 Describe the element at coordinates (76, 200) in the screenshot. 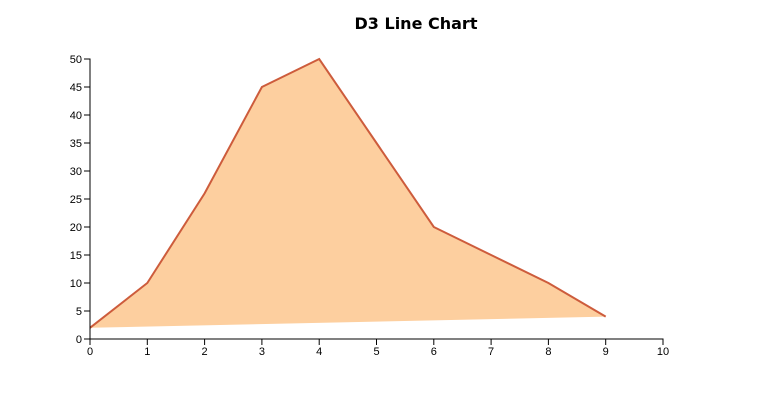

I see `y-tick-label-25: 25` at that location.